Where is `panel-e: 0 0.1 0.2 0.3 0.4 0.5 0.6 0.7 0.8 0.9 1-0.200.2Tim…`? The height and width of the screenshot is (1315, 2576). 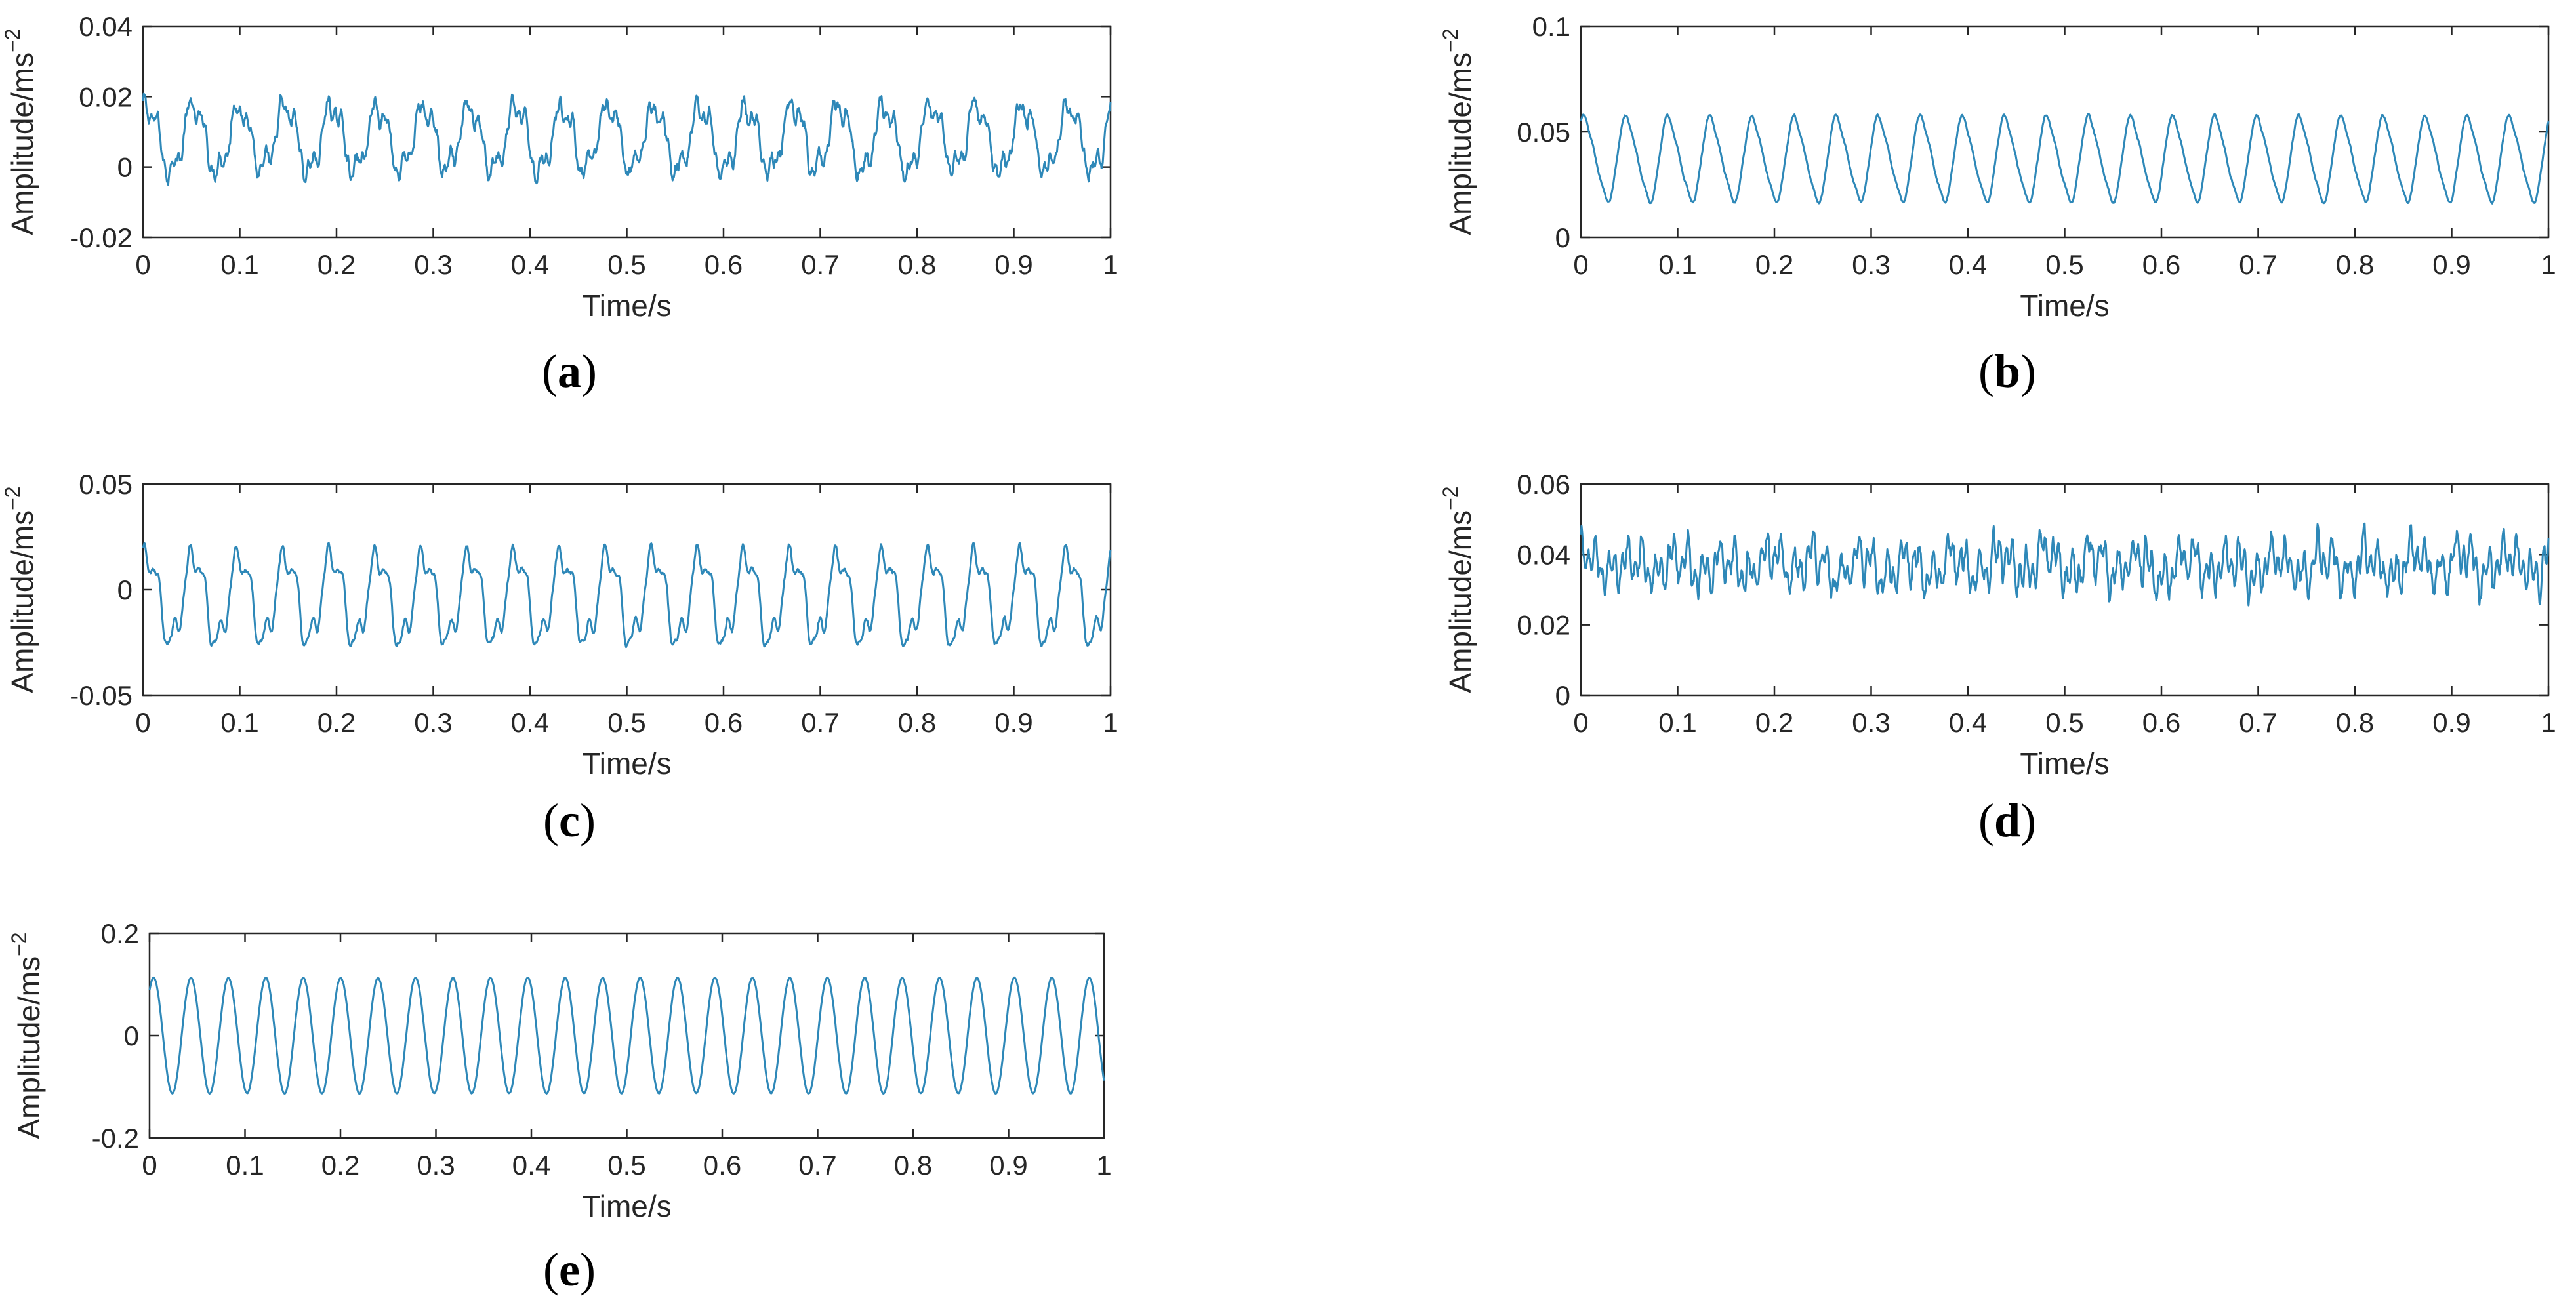 panel-e: 0 0.1 0.2 0.3 0.4 0.5 0.6 0.7 0.8 0.9 1-0.200.2Tim… is located at coordinates (559, 1107).